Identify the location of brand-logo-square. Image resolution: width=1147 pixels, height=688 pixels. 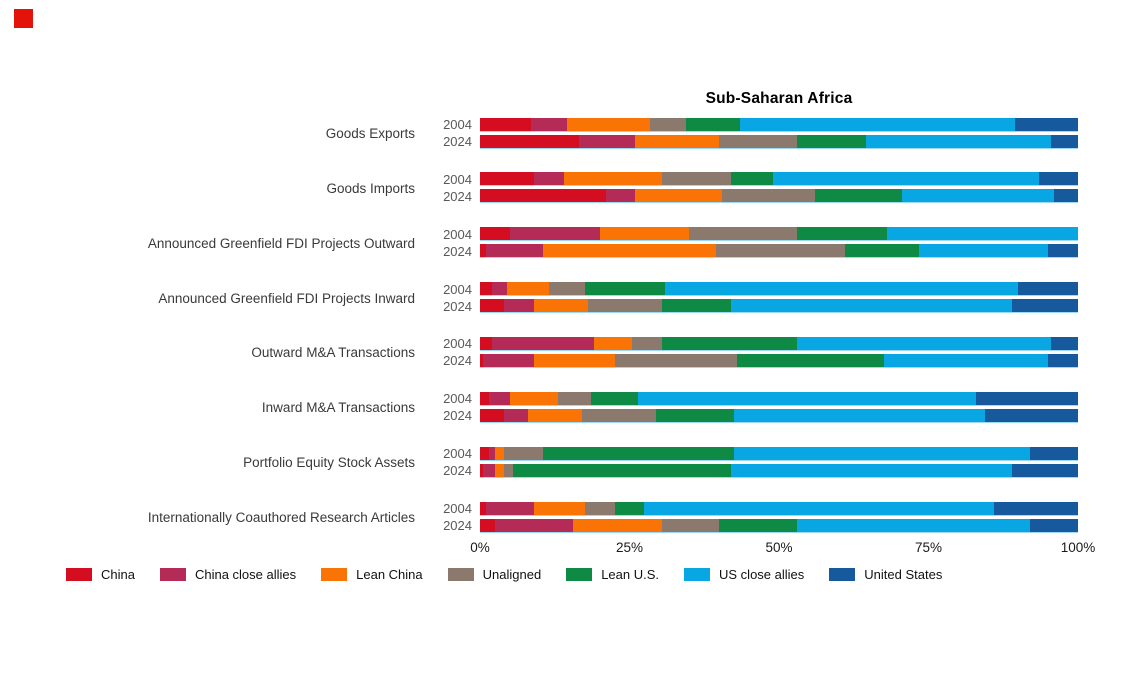
(23, 18).